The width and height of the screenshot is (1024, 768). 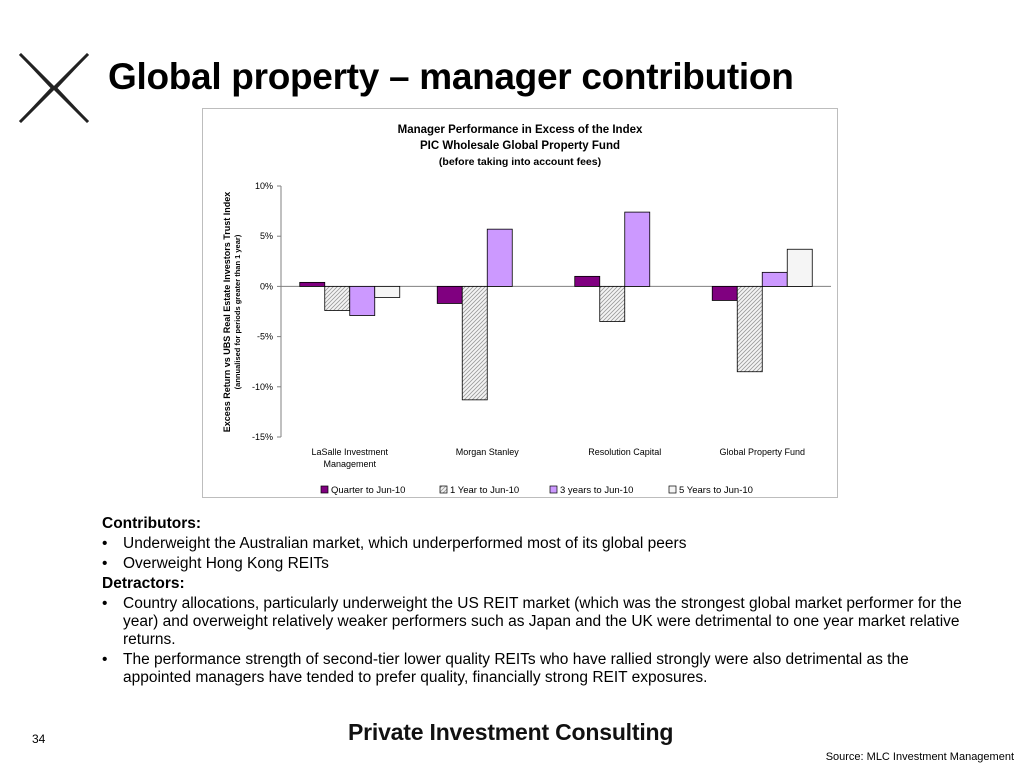 I want to click on chart-title-line: PIC Wholesale Global Property Fund, so click(x=520, y=146).